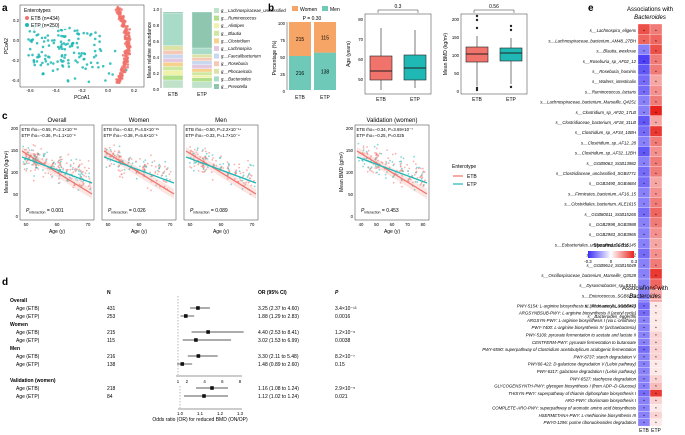 The height and width of the screenshot is (435, 685). Describe the element at coordinates (37, 11) in the screenshot. I see `pcoa-legend-title: Enterotypes` at that location.